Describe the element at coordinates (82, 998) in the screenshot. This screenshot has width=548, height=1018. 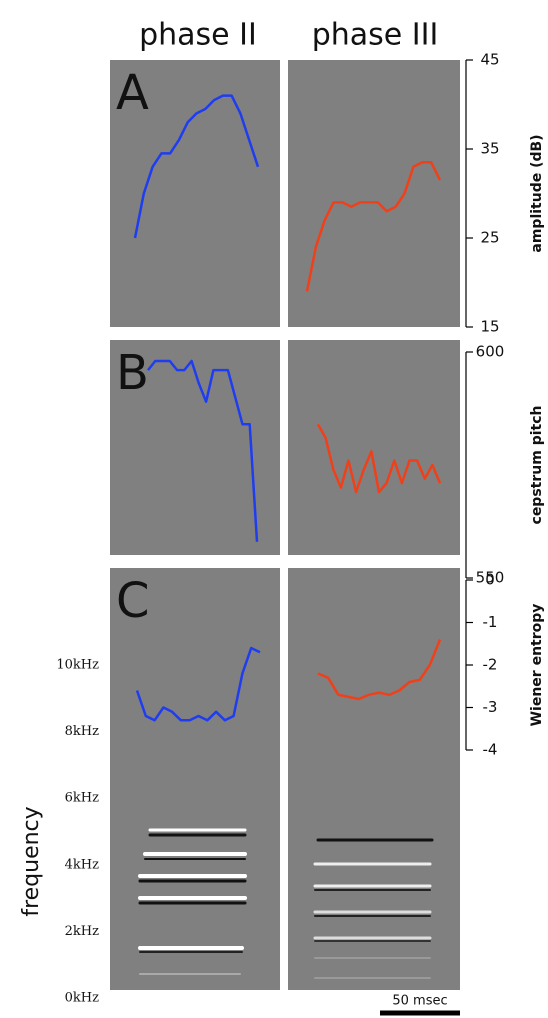
I see `y-tick-label: 0kHz` at that location.